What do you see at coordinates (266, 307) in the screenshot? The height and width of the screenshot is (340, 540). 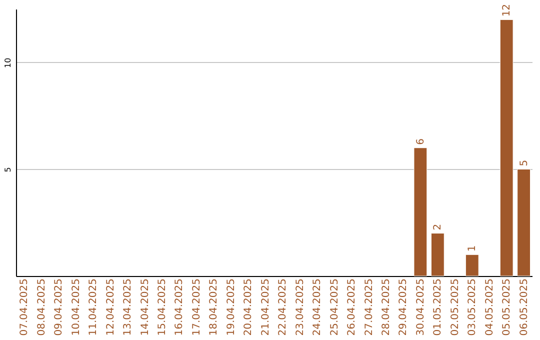 I see `x-tick-label: 21.04.2025` at bounding box center [266, 307].